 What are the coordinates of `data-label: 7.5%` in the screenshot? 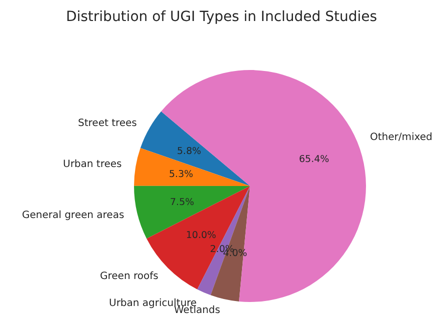 It's located at (182, 202).